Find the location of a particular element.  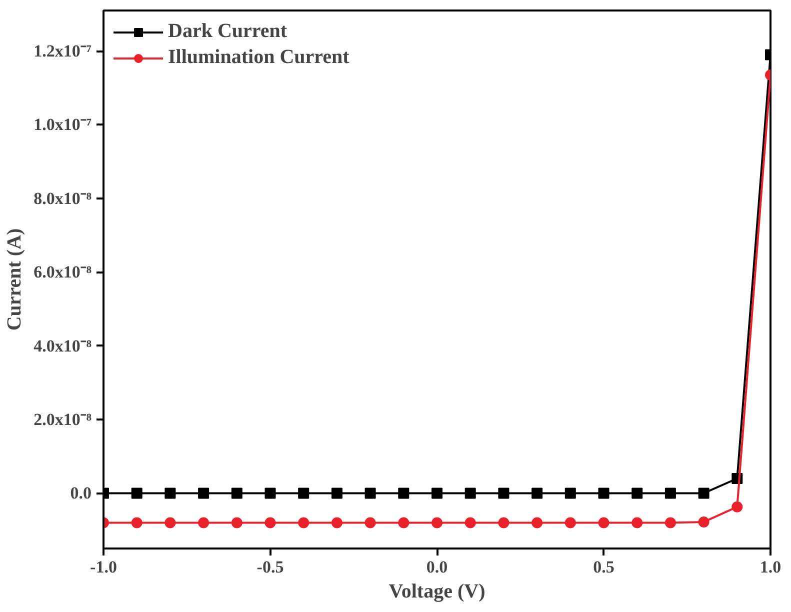

x-axis-title: Voltage (V) is located at coordinates (437, 591).